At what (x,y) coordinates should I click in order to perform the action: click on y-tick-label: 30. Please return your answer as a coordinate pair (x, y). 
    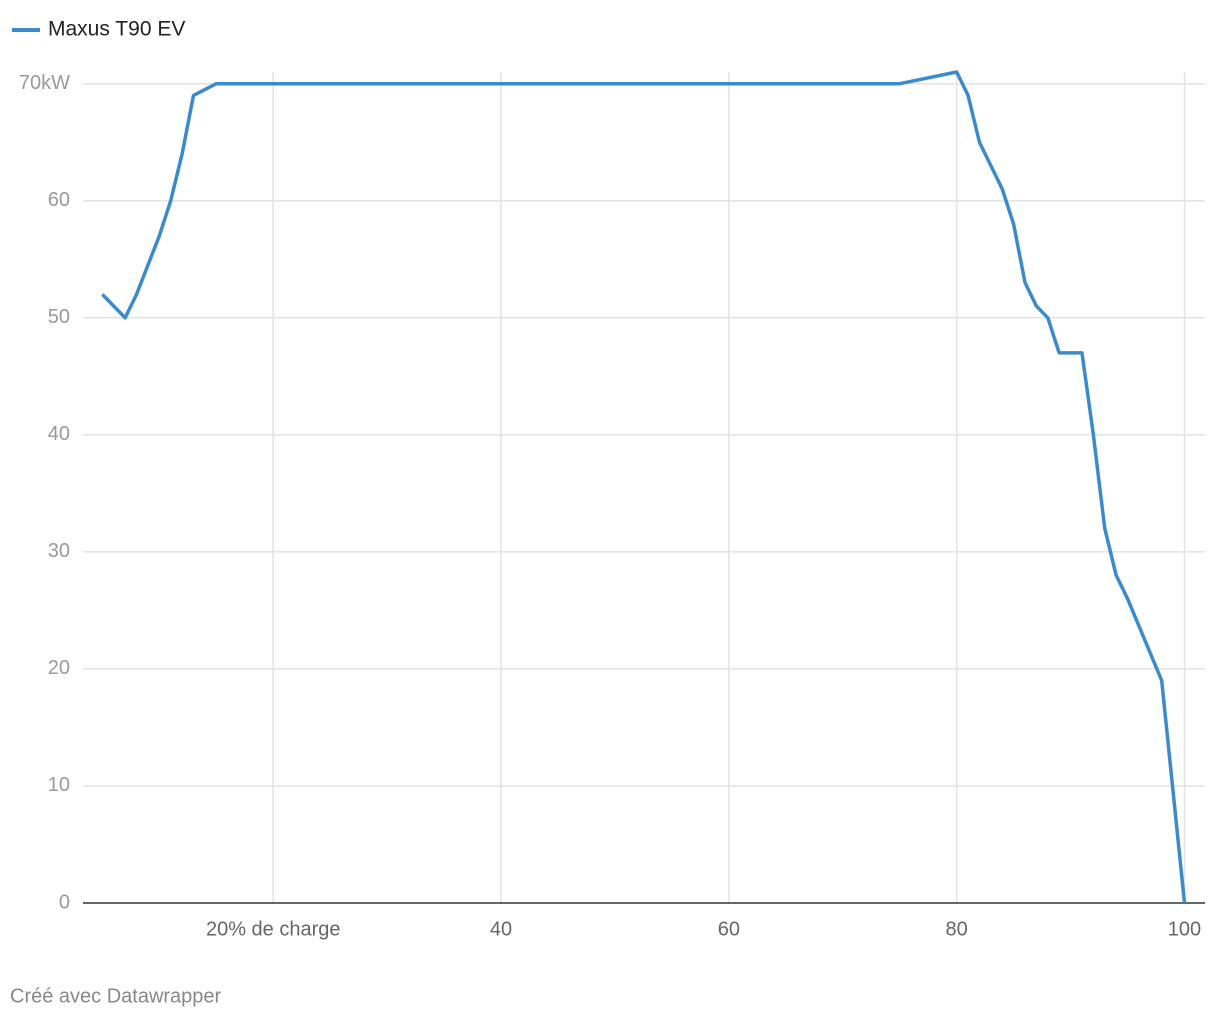
    Looking at the image, I should click on (59, 551).